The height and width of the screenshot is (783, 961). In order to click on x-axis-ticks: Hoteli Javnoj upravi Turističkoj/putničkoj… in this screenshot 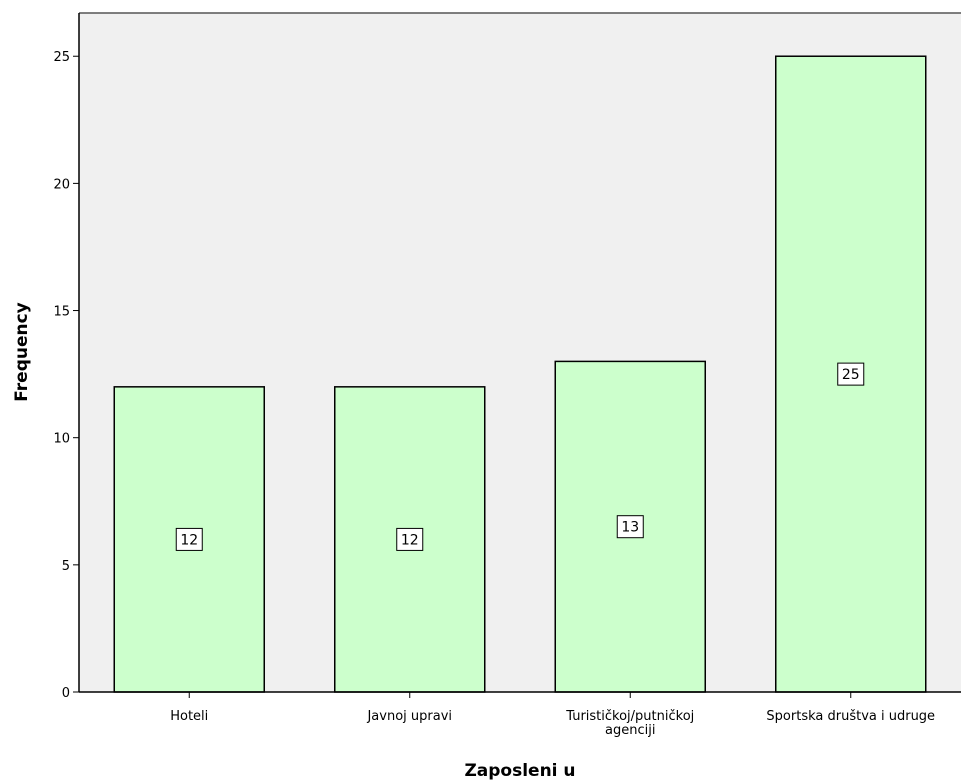, I will do `click(552, 715)`.